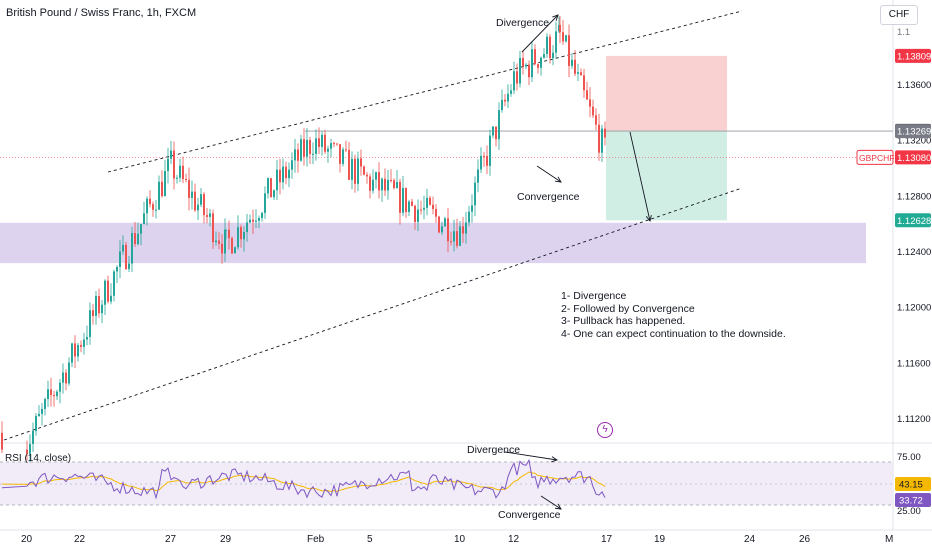 The image size is (932, 550). Describe the element at coordinates (370, 539) in the screenshot. I see `time-tick-label: 5` at that location.